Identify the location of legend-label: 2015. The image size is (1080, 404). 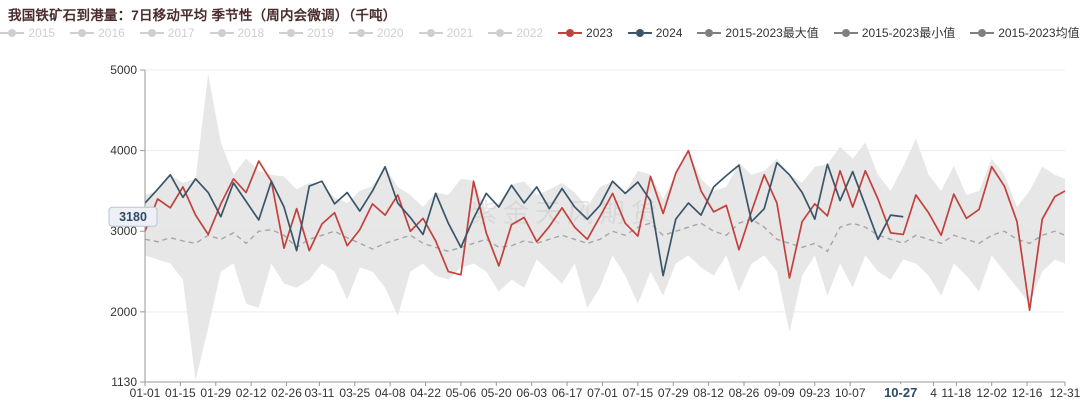
(42, 32).